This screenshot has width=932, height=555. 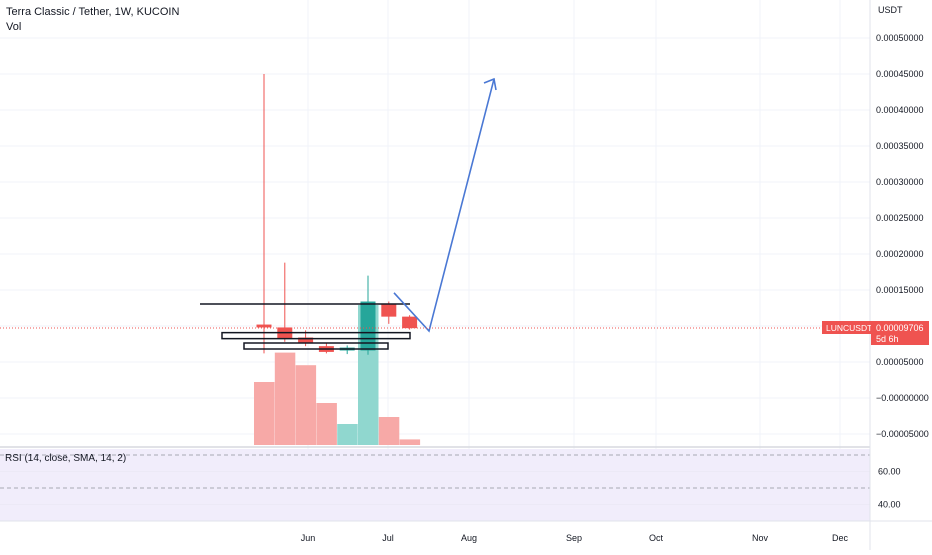 I want to click on price-tick-label: −0.00005000, so click(x=902, y=434).